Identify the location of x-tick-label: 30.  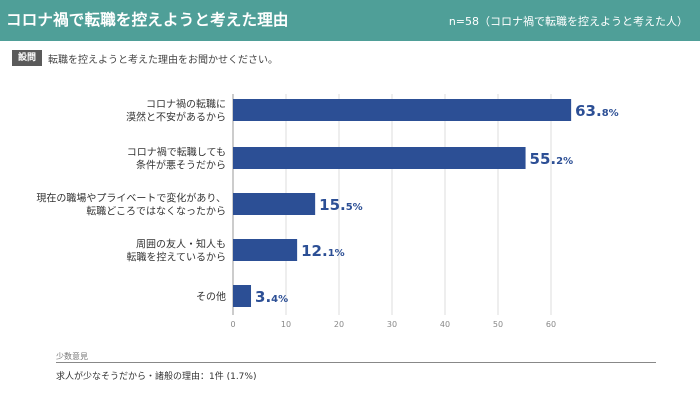
(392, 324).